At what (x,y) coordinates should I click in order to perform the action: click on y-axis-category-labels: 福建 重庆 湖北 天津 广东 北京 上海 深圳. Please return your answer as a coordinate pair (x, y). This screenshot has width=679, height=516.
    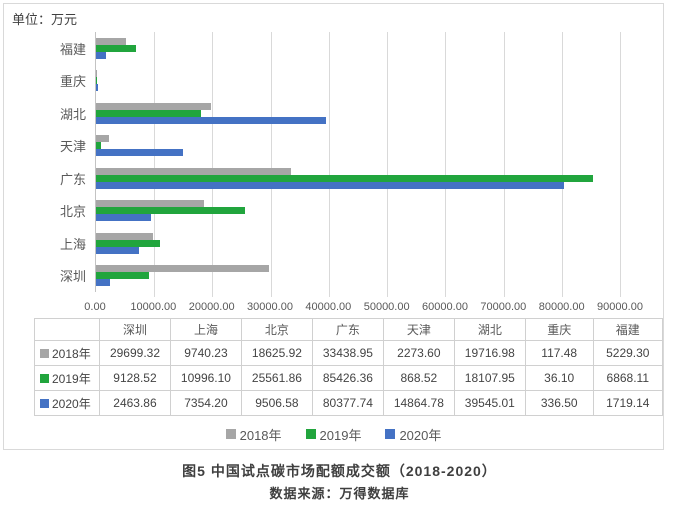
    Looking at the image, I should click on (49, 162).